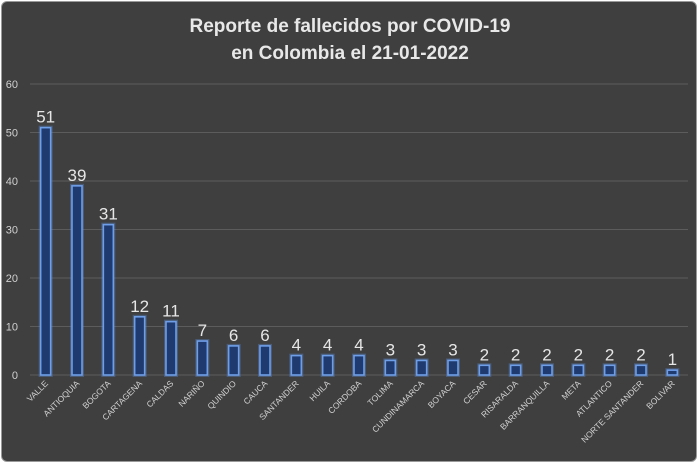 The image size is (700, 465). I want to click on data-label: 1, so click(672, 359).